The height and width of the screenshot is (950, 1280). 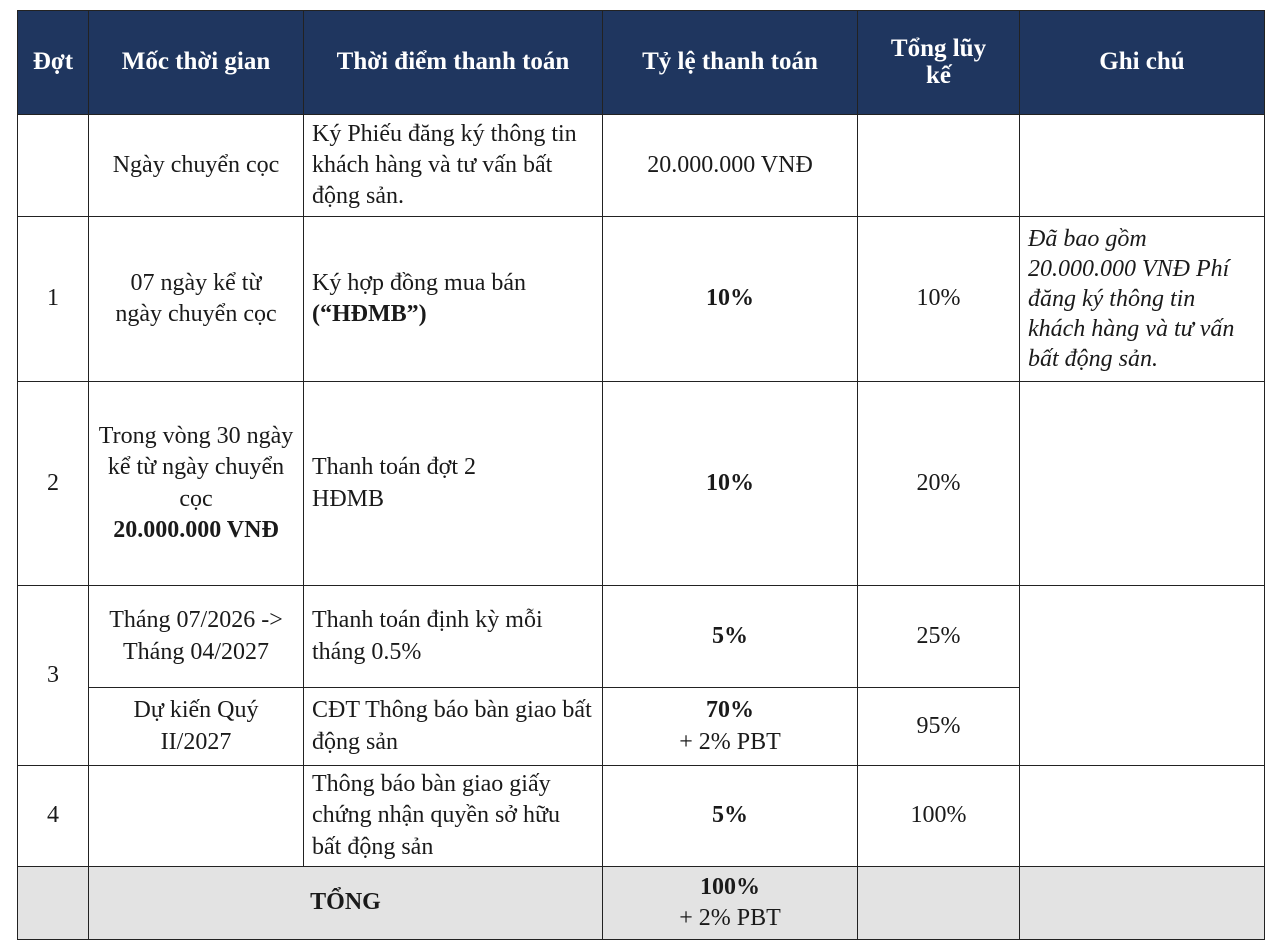 What do you see at coordinates (453, 726) in the screenshot?
I see `cell-thoi-diem: CĐT Thông báo bàn giao bất động sản` at bounding box center [453, 726].